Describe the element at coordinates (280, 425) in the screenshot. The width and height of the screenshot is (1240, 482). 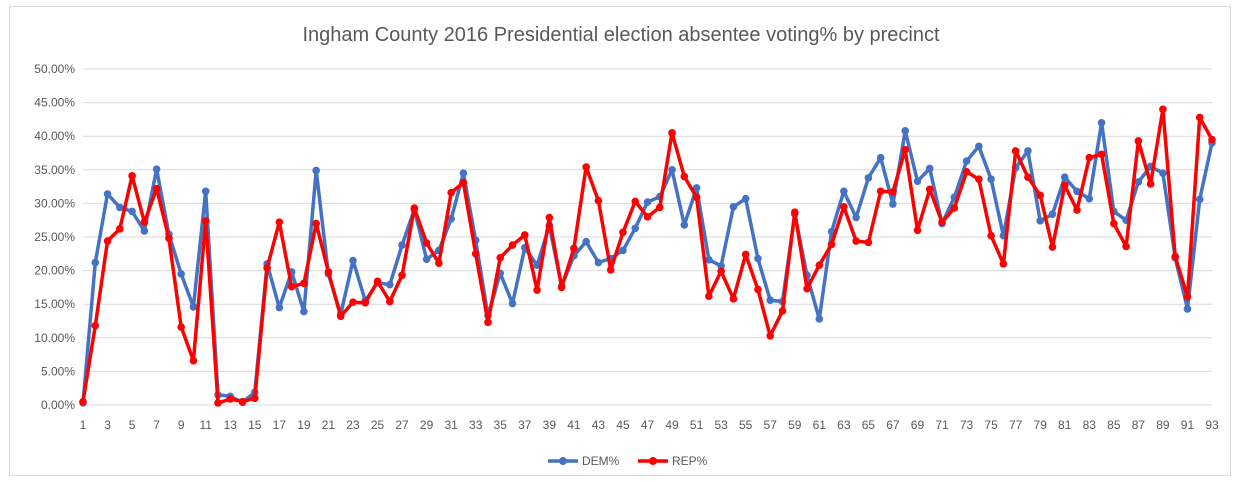
I see `x-tick-label: 17` at that location.